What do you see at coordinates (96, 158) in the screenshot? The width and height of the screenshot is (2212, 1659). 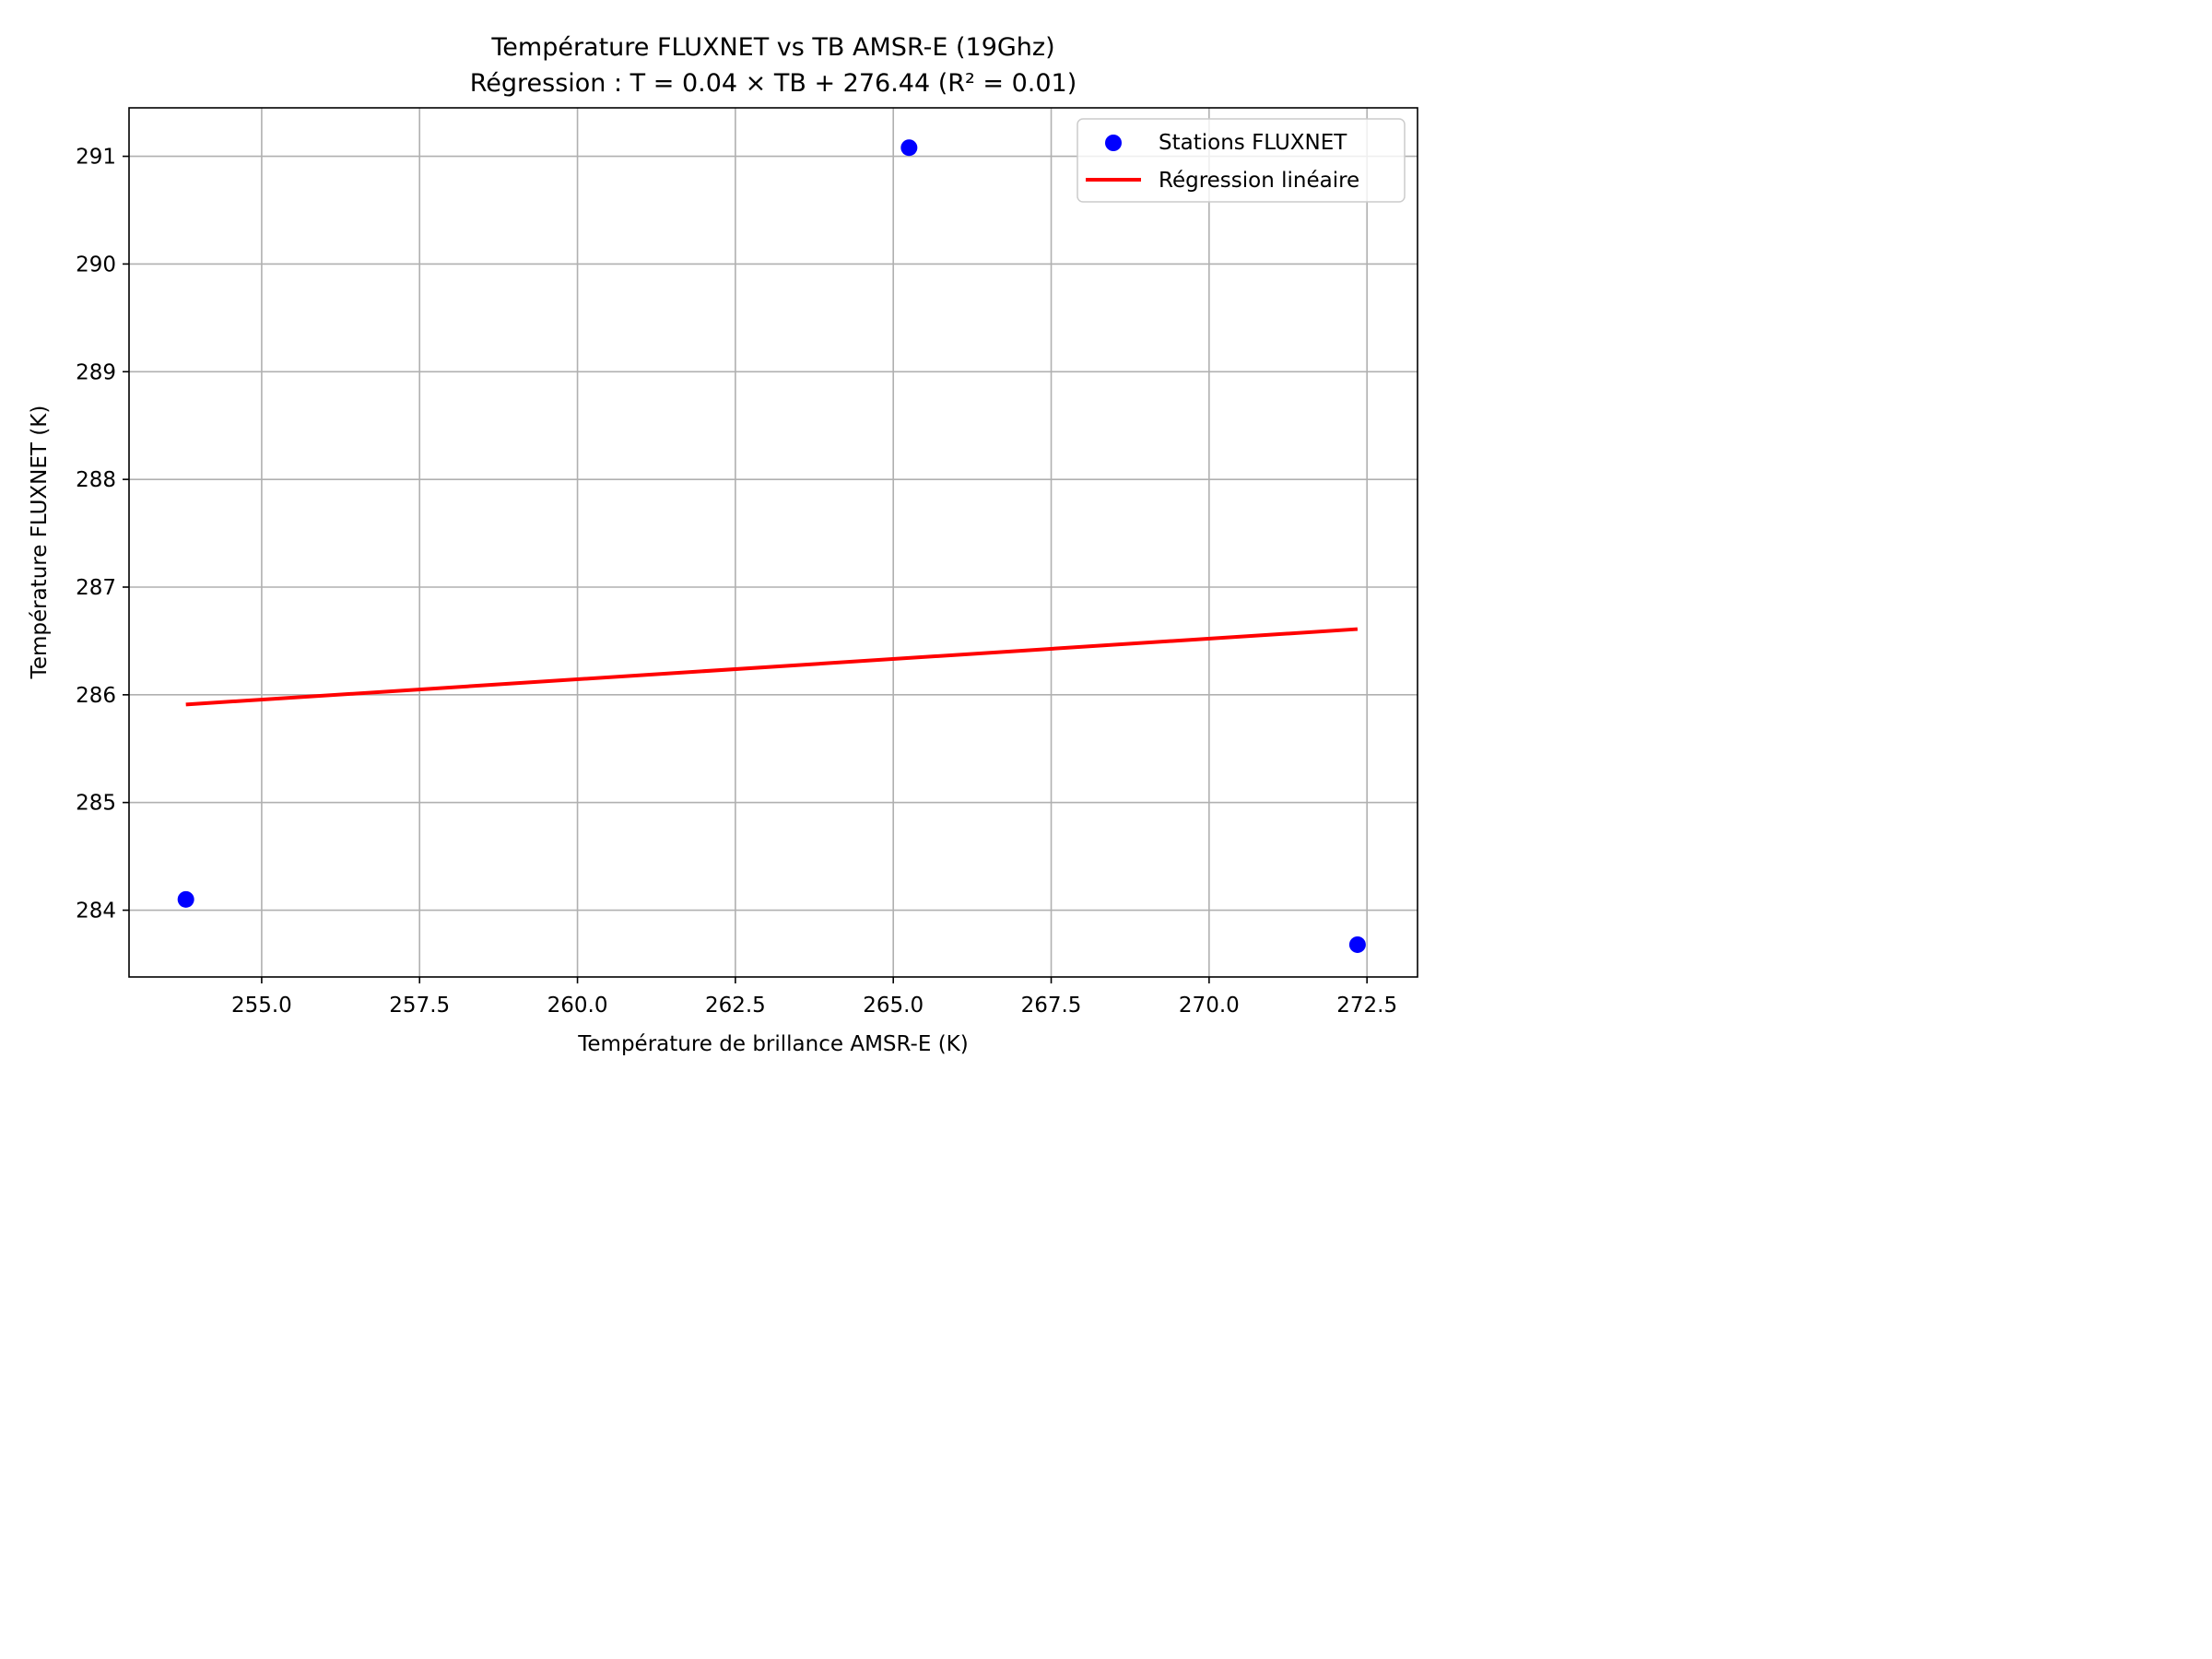 I see `y-tick-label: 291` at bounding box center [96, 158].